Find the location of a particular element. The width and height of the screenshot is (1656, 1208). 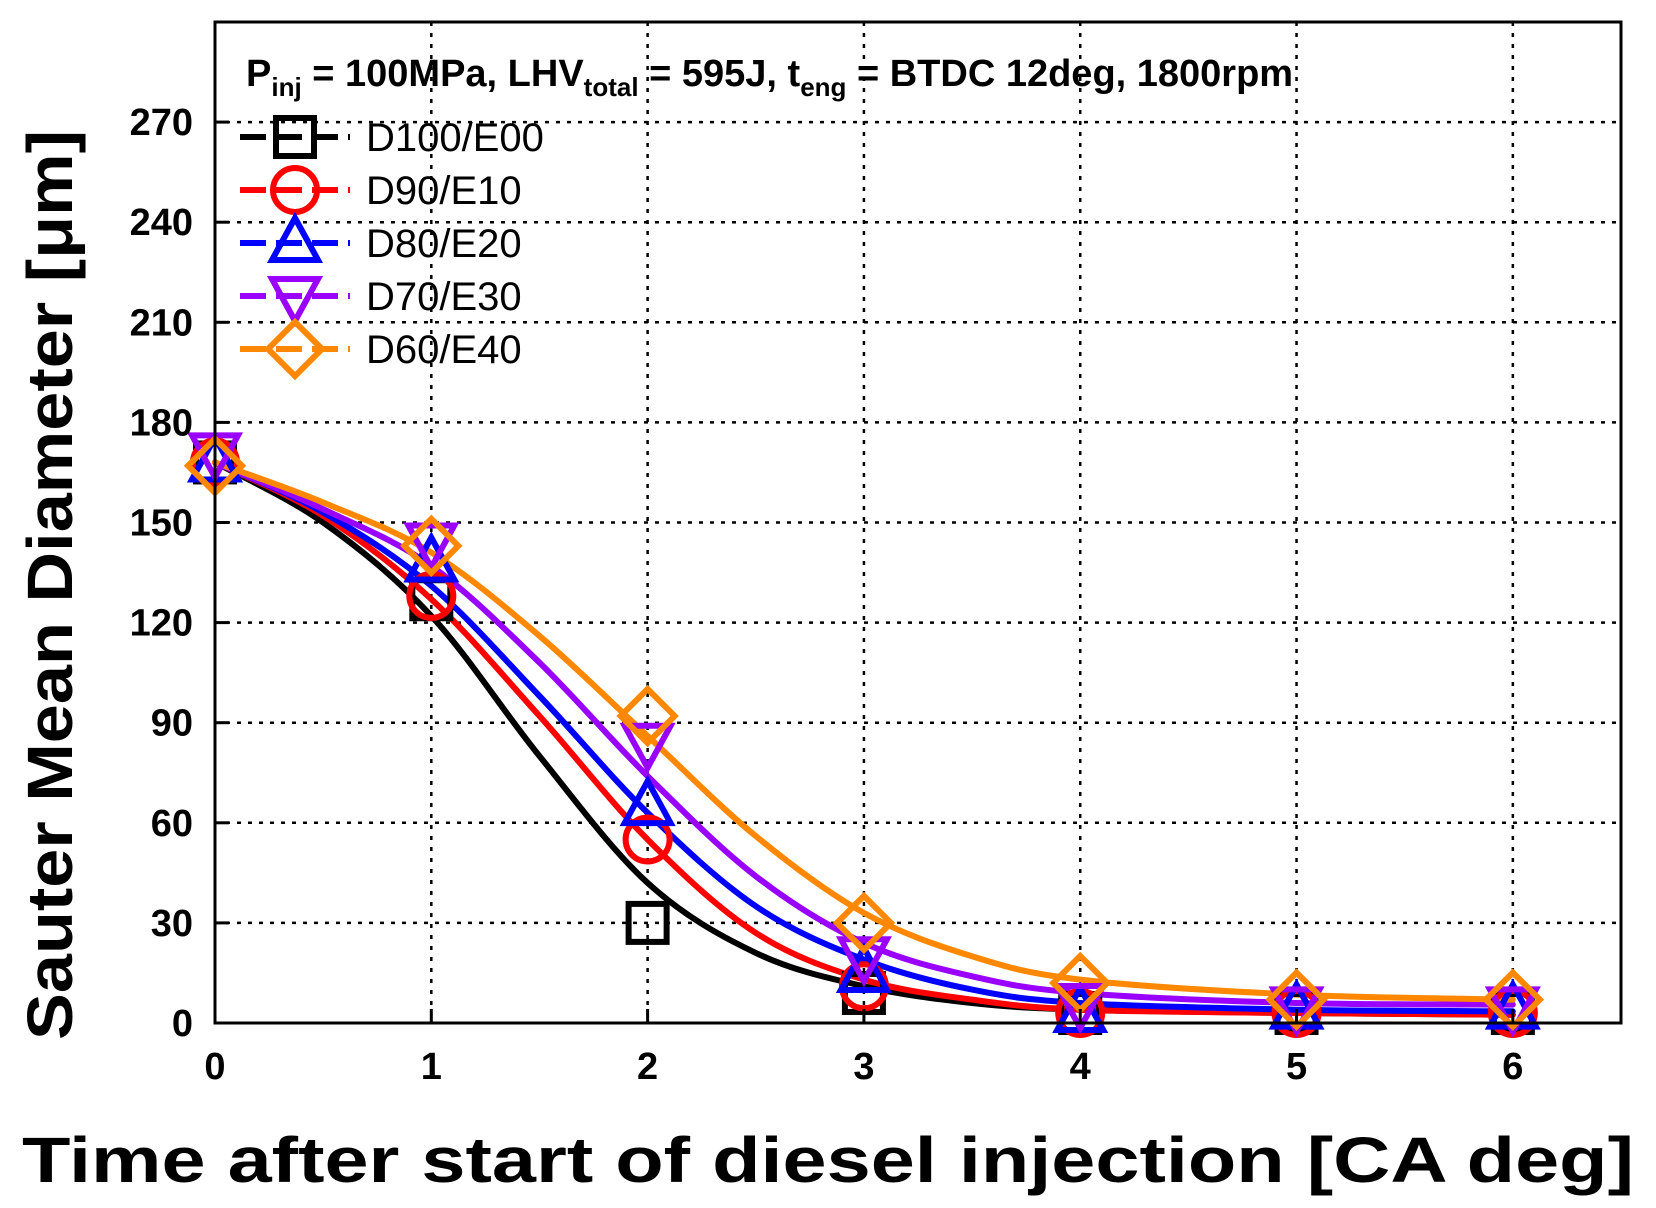

annot-t-rest: = BTDC 12deg, 1800rpm is located at coordinates (1069, 74).